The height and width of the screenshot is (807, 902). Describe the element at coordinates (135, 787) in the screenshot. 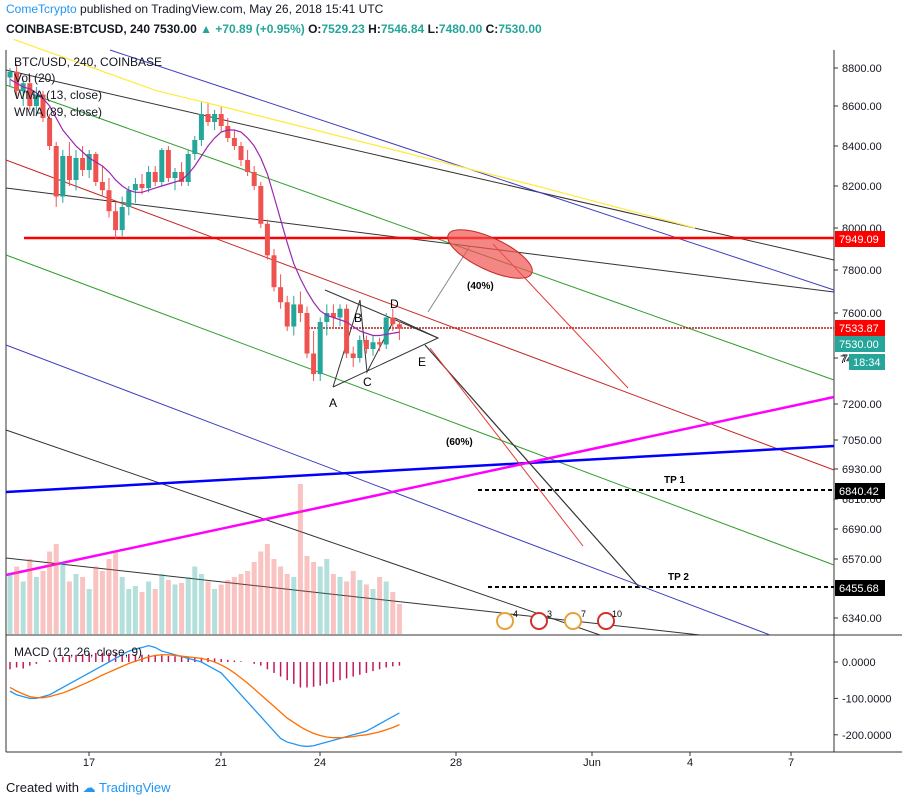

I see `footer-brand-link: TradingView` at that location.